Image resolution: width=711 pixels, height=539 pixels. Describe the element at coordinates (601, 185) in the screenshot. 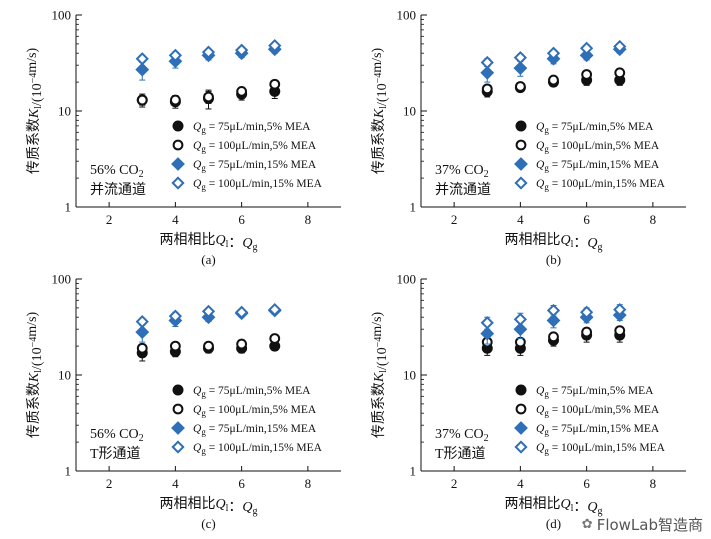

I see `legend-label: Qg = 100μL/min,15% MEA` at that location.